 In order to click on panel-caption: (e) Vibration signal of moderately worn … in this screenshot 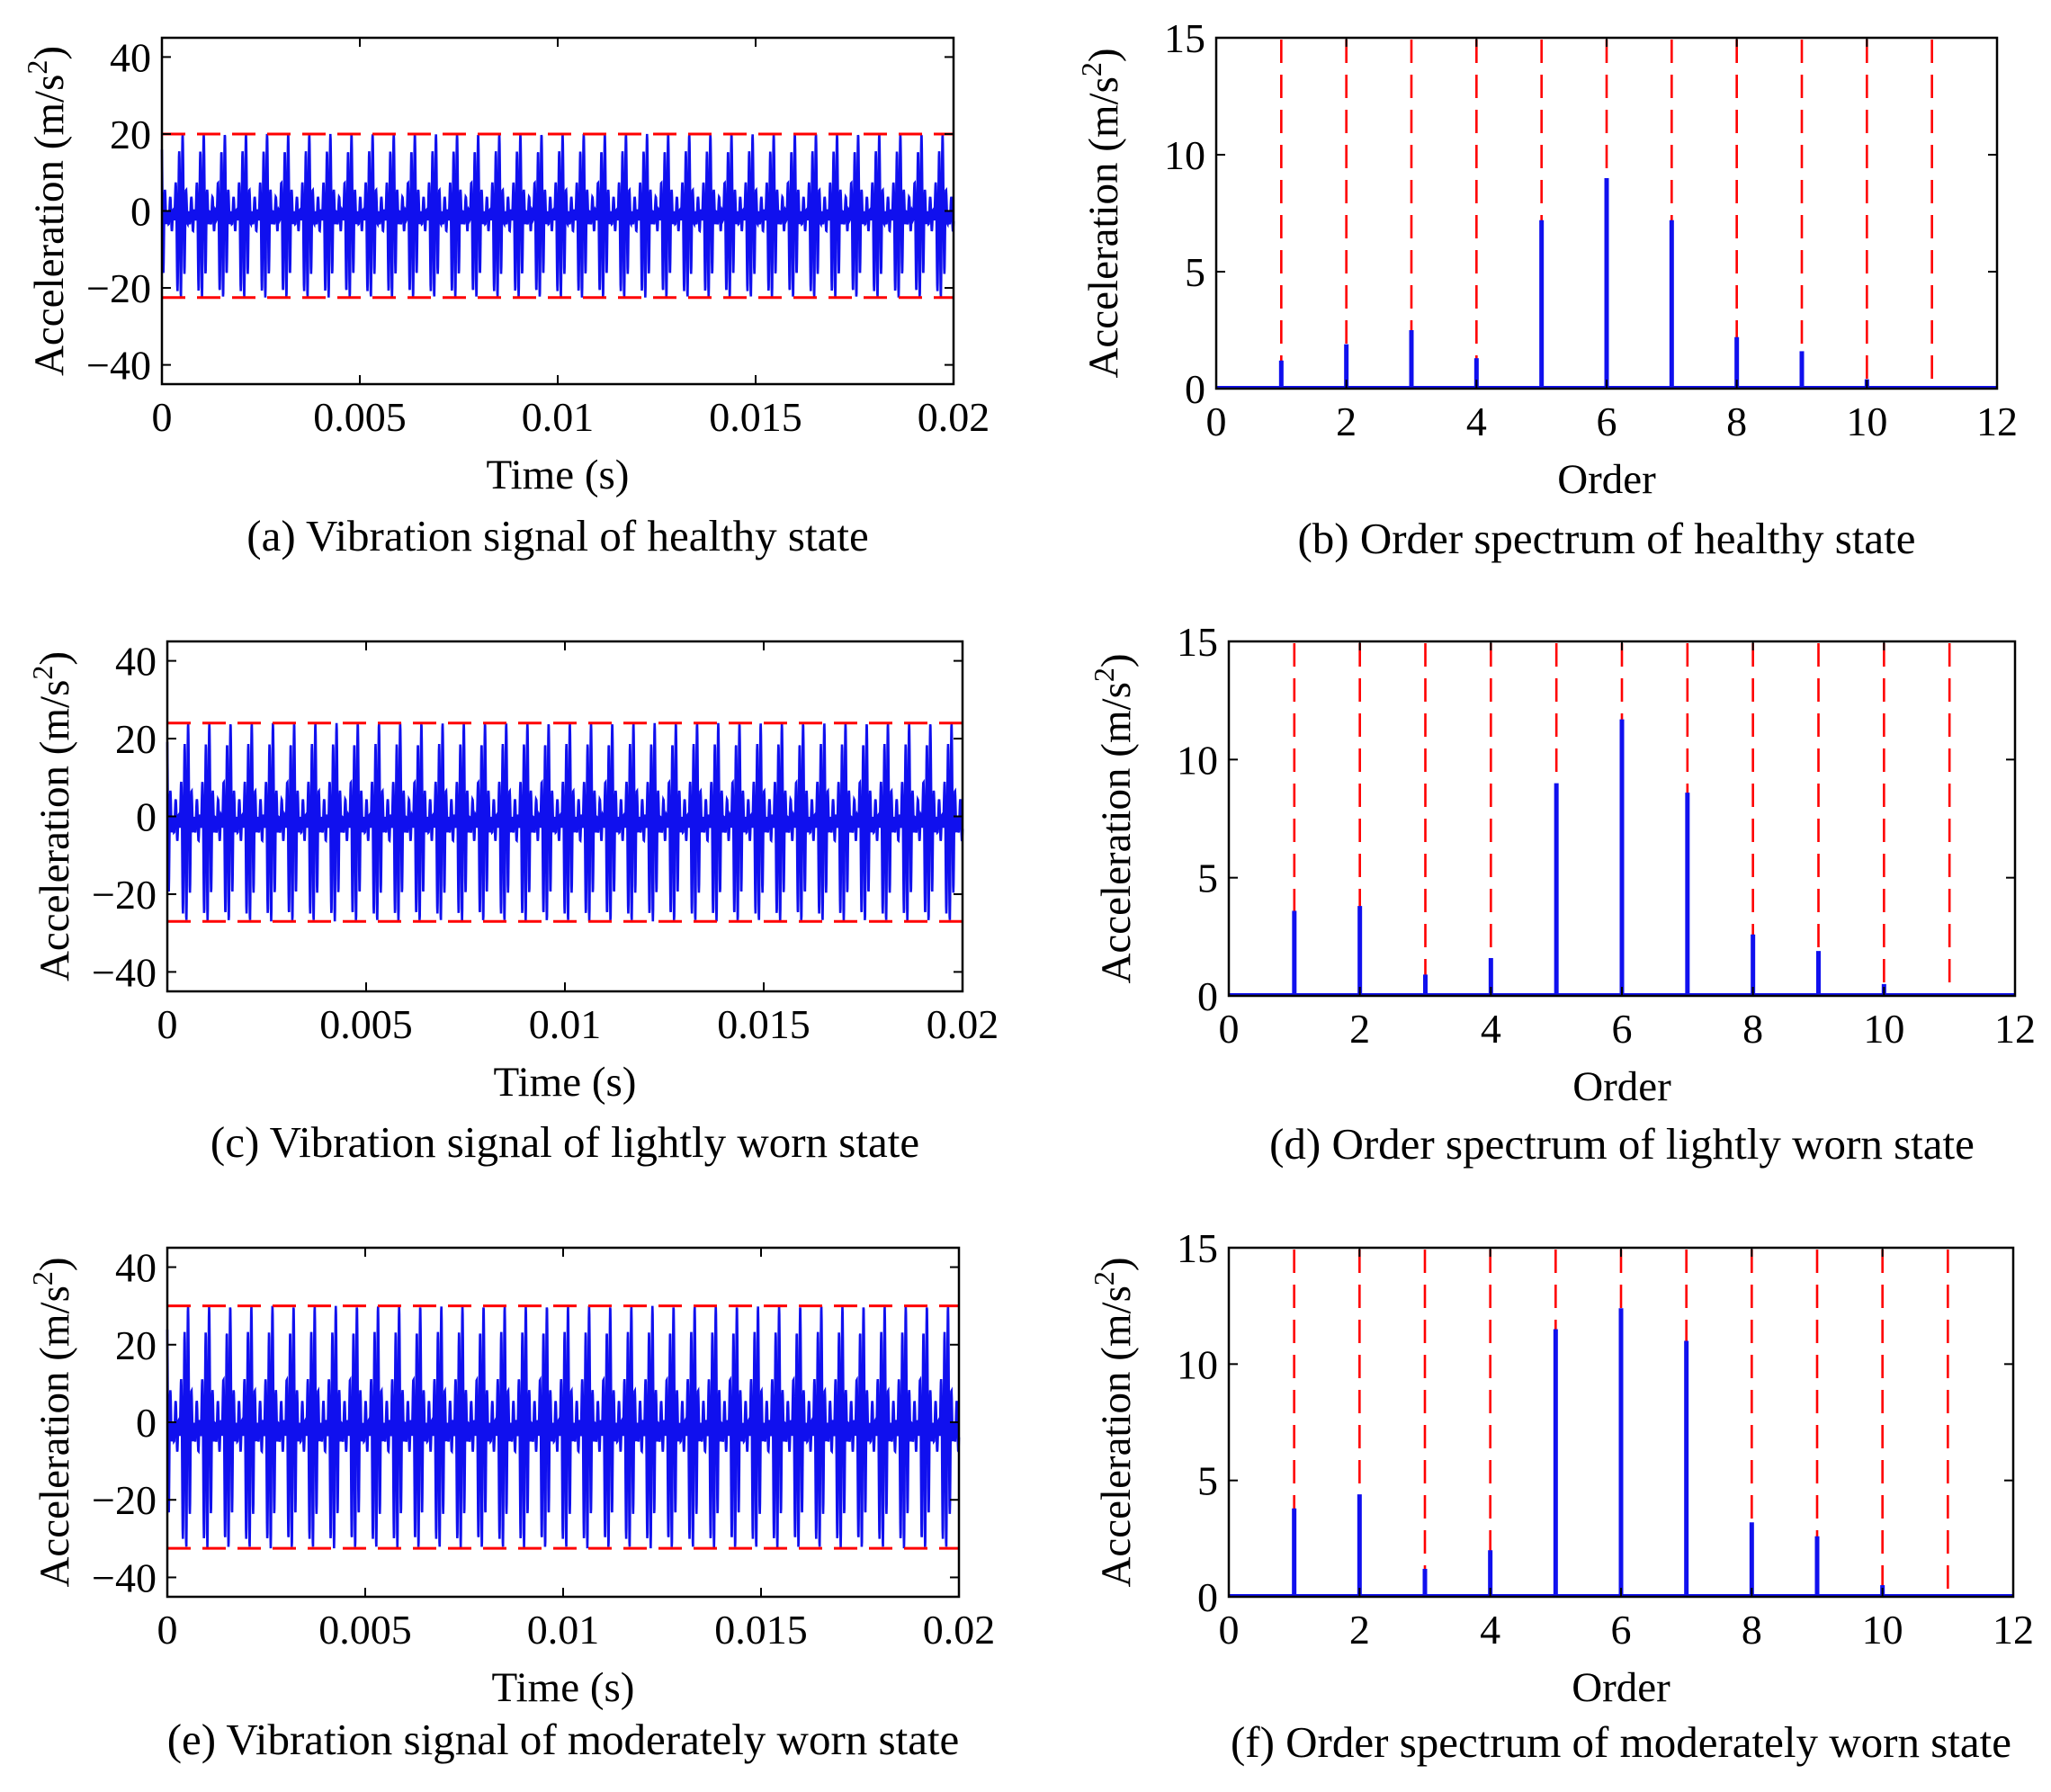, I will do `click(563, 1739)`.